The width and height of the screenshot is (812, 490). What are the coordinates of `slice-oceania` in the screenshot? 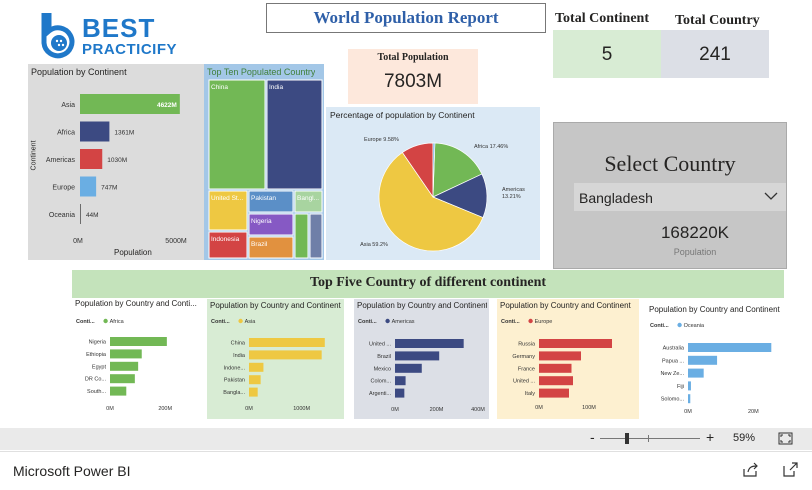 It's located at (434, 170).